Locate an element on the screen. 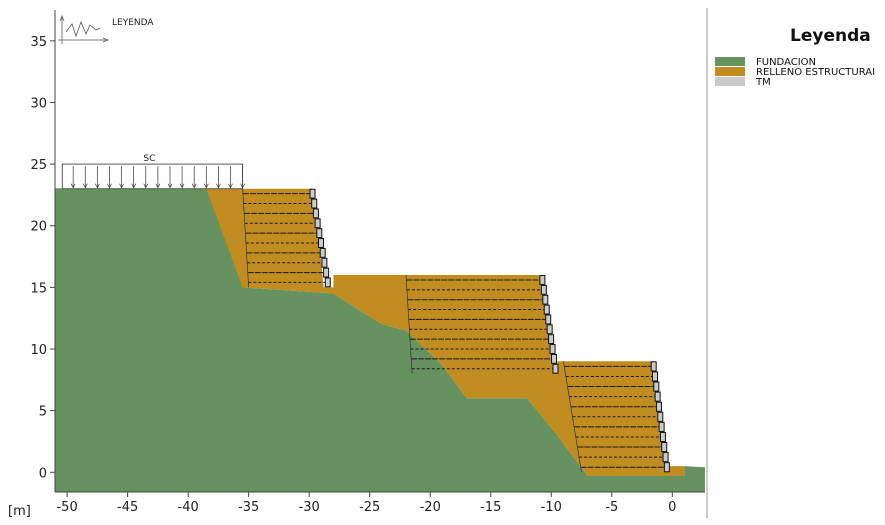 This screenshot has width=885, height=525. x-tick-label: -45 is located at coordinates (127, 507).